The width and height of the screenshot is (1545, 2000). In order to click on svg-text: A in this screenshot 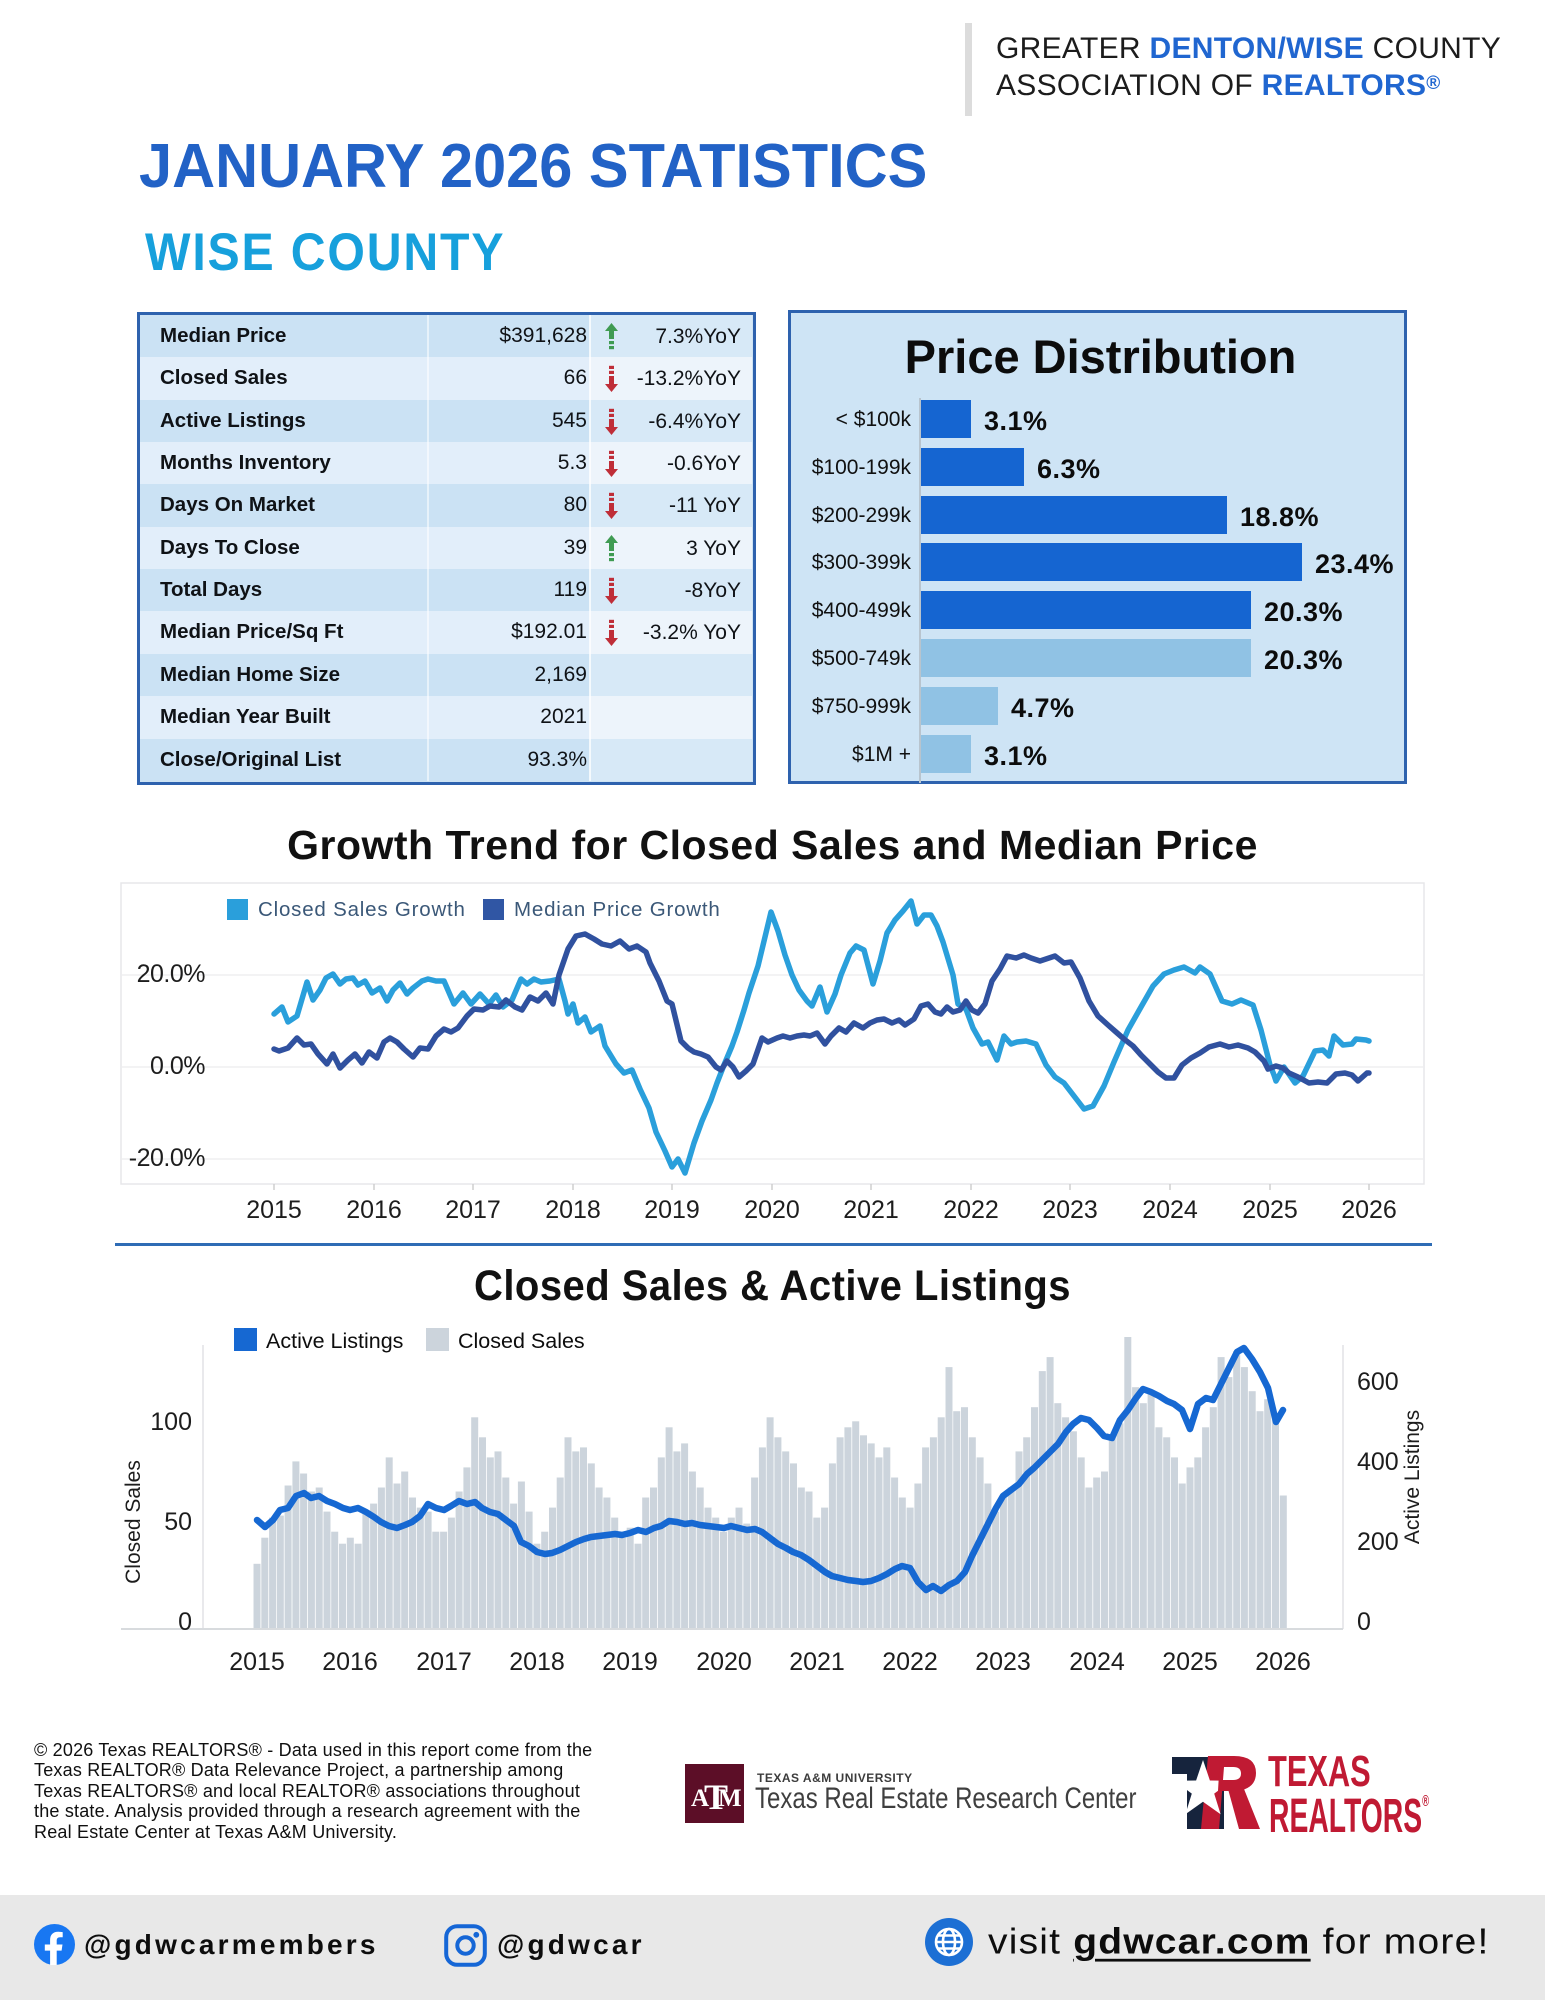, I will do `click(700, 1798)`.